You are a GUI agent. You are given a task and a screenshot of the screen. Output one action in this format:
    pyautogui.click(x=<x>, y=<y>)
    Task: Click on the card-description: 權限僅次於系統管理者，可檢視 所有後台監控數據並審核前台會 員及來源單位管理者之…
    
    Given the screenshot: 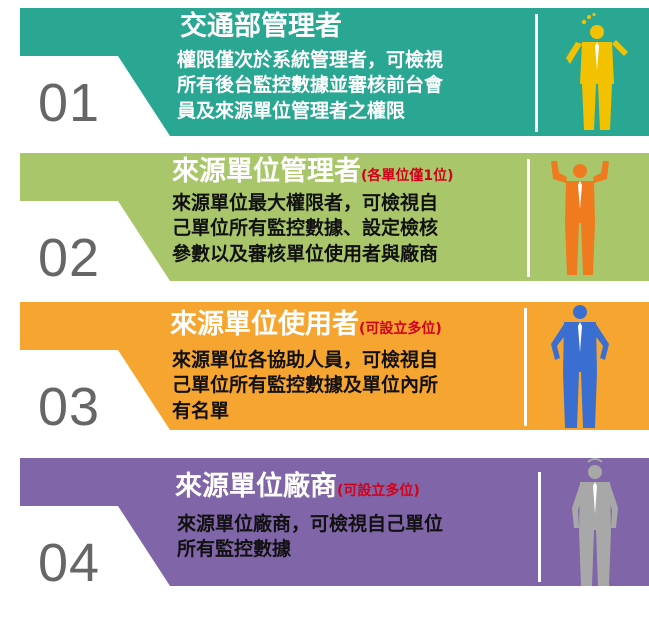 What is the action you would take?
    pyautogui.click(x=310, y=86)
    